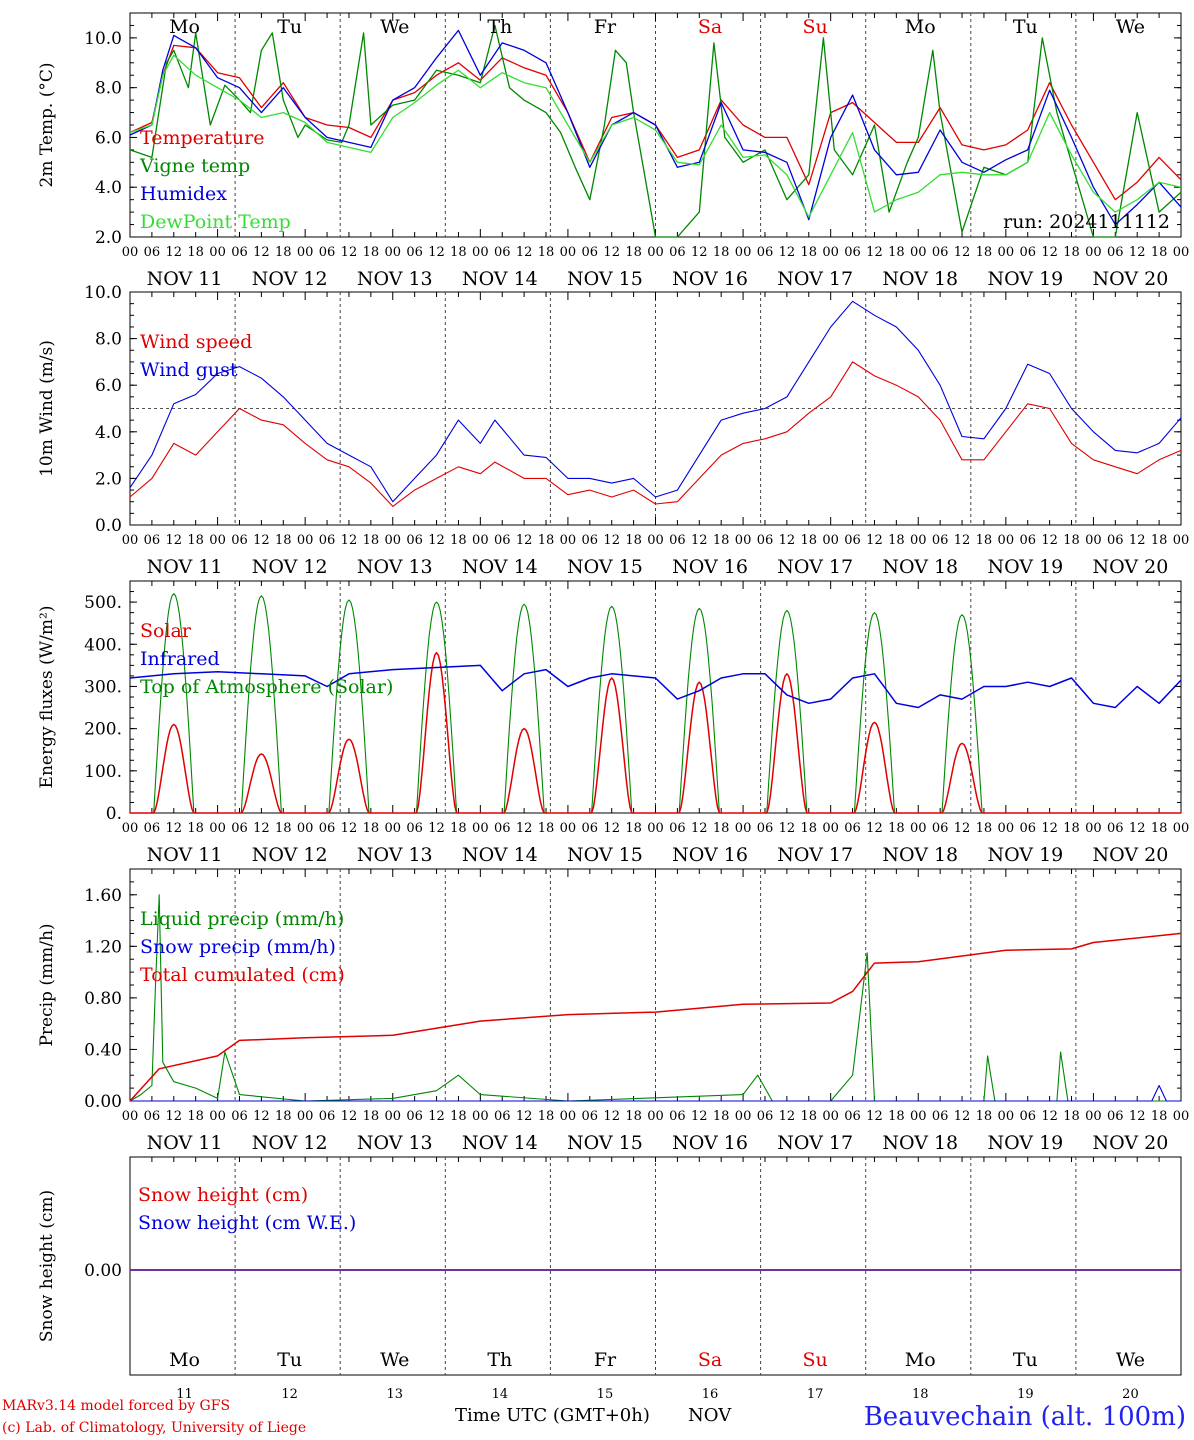 This screenshot has height=1440, width=1194. Describe the element at coordinates (103, 947) in the screenshot. I see `y-tick-label: 1.20` at that location.